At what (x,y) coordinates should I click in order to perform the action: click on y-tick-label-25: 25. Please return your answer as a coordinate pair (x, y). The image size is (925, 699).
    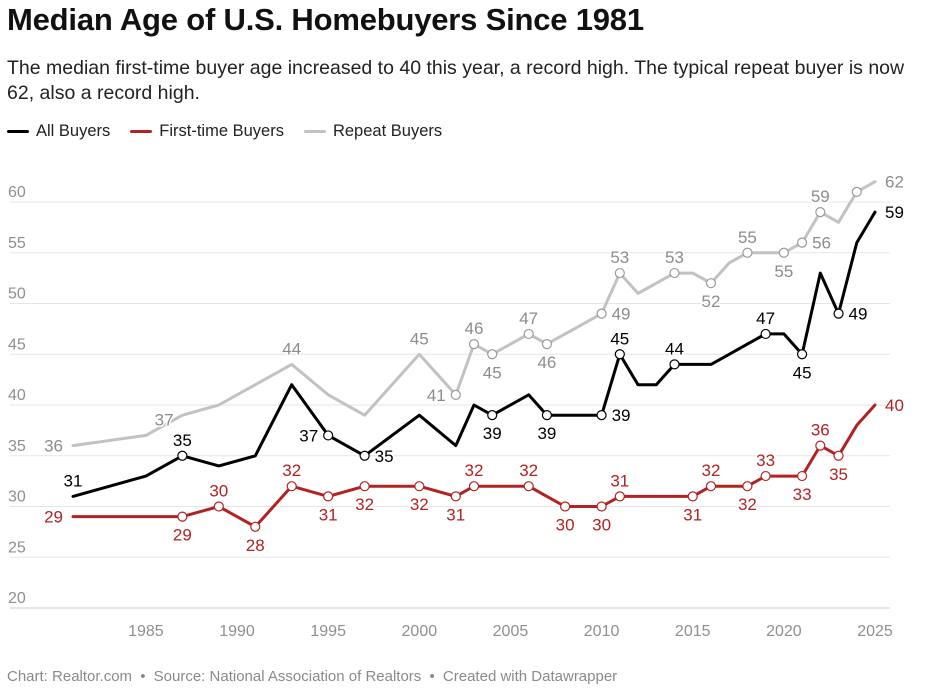
    Looking at the image, I should click on (17, 547).